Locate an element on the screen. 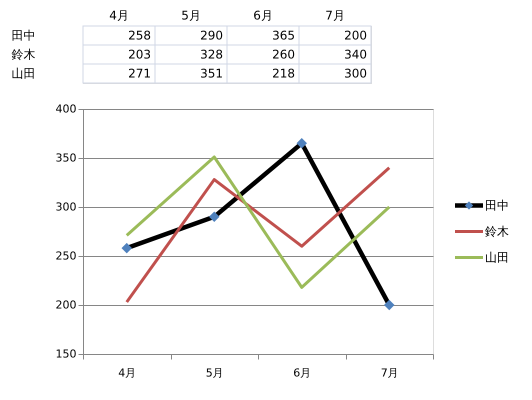 This screenshot has height=400, width=532. data-label: 290 is located at coordinates (211, 35).